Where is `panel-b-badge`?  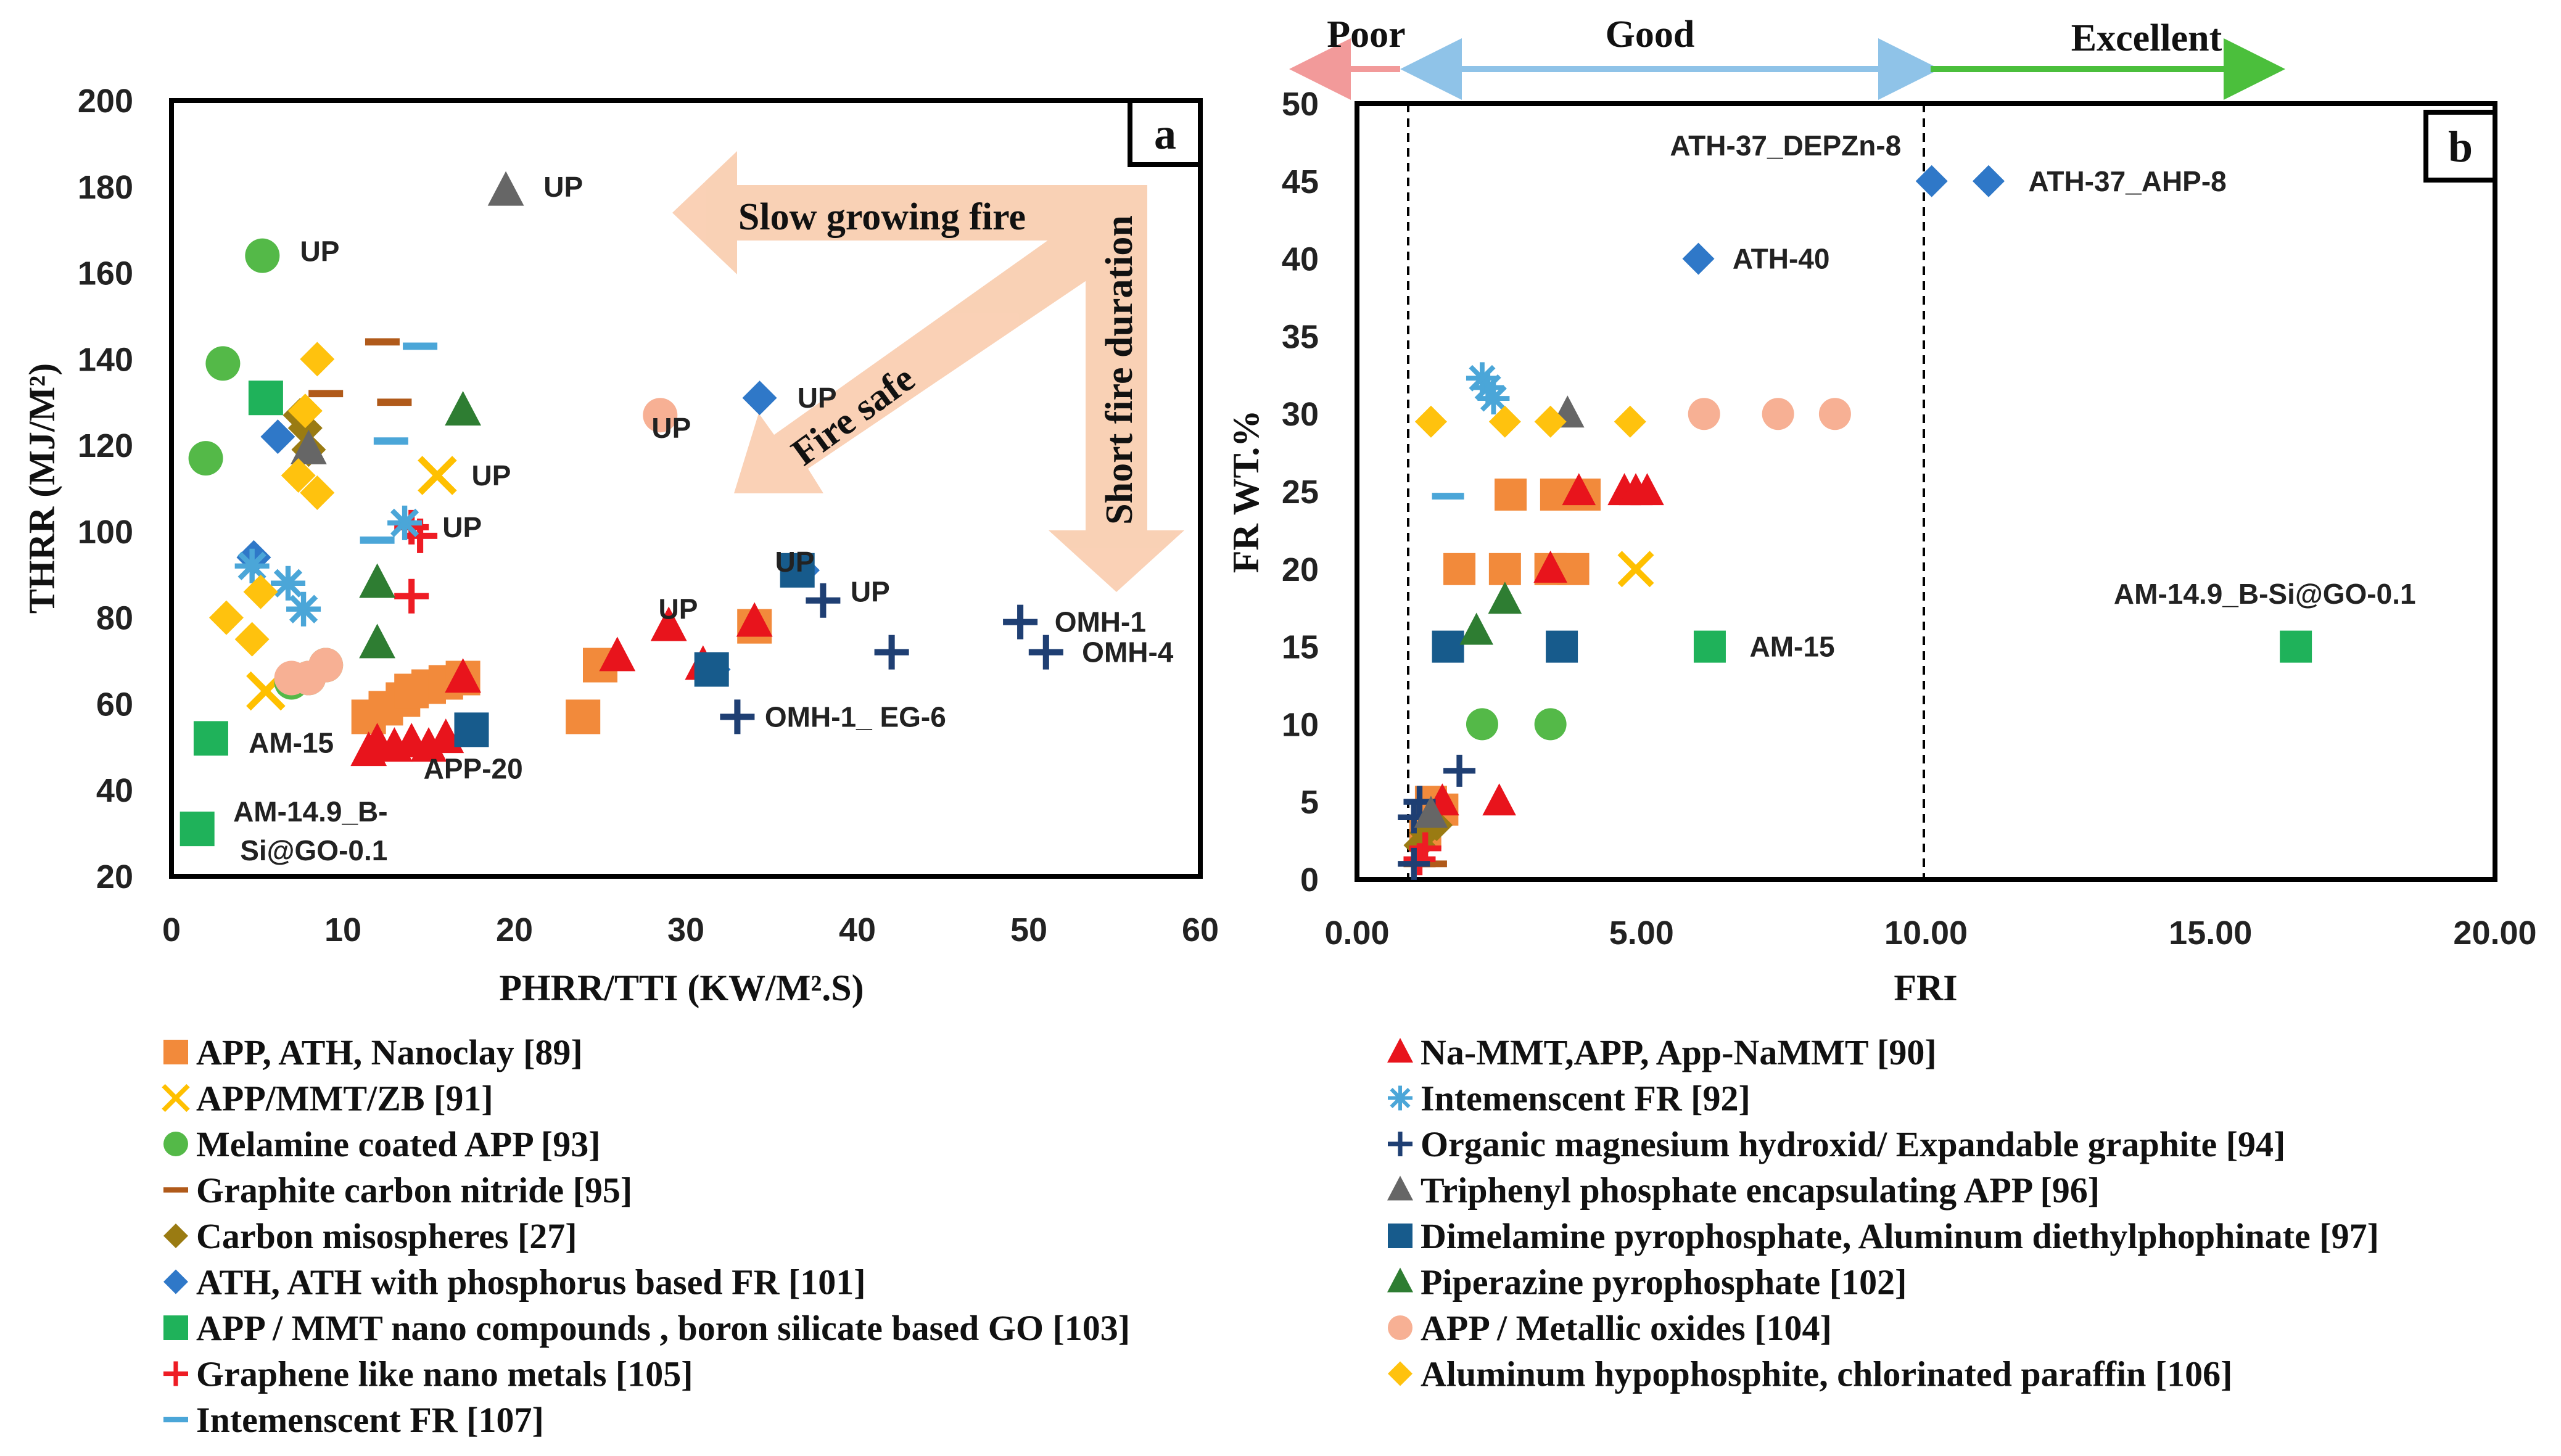
panel-b-badge is located at coordinates (2460, 146).